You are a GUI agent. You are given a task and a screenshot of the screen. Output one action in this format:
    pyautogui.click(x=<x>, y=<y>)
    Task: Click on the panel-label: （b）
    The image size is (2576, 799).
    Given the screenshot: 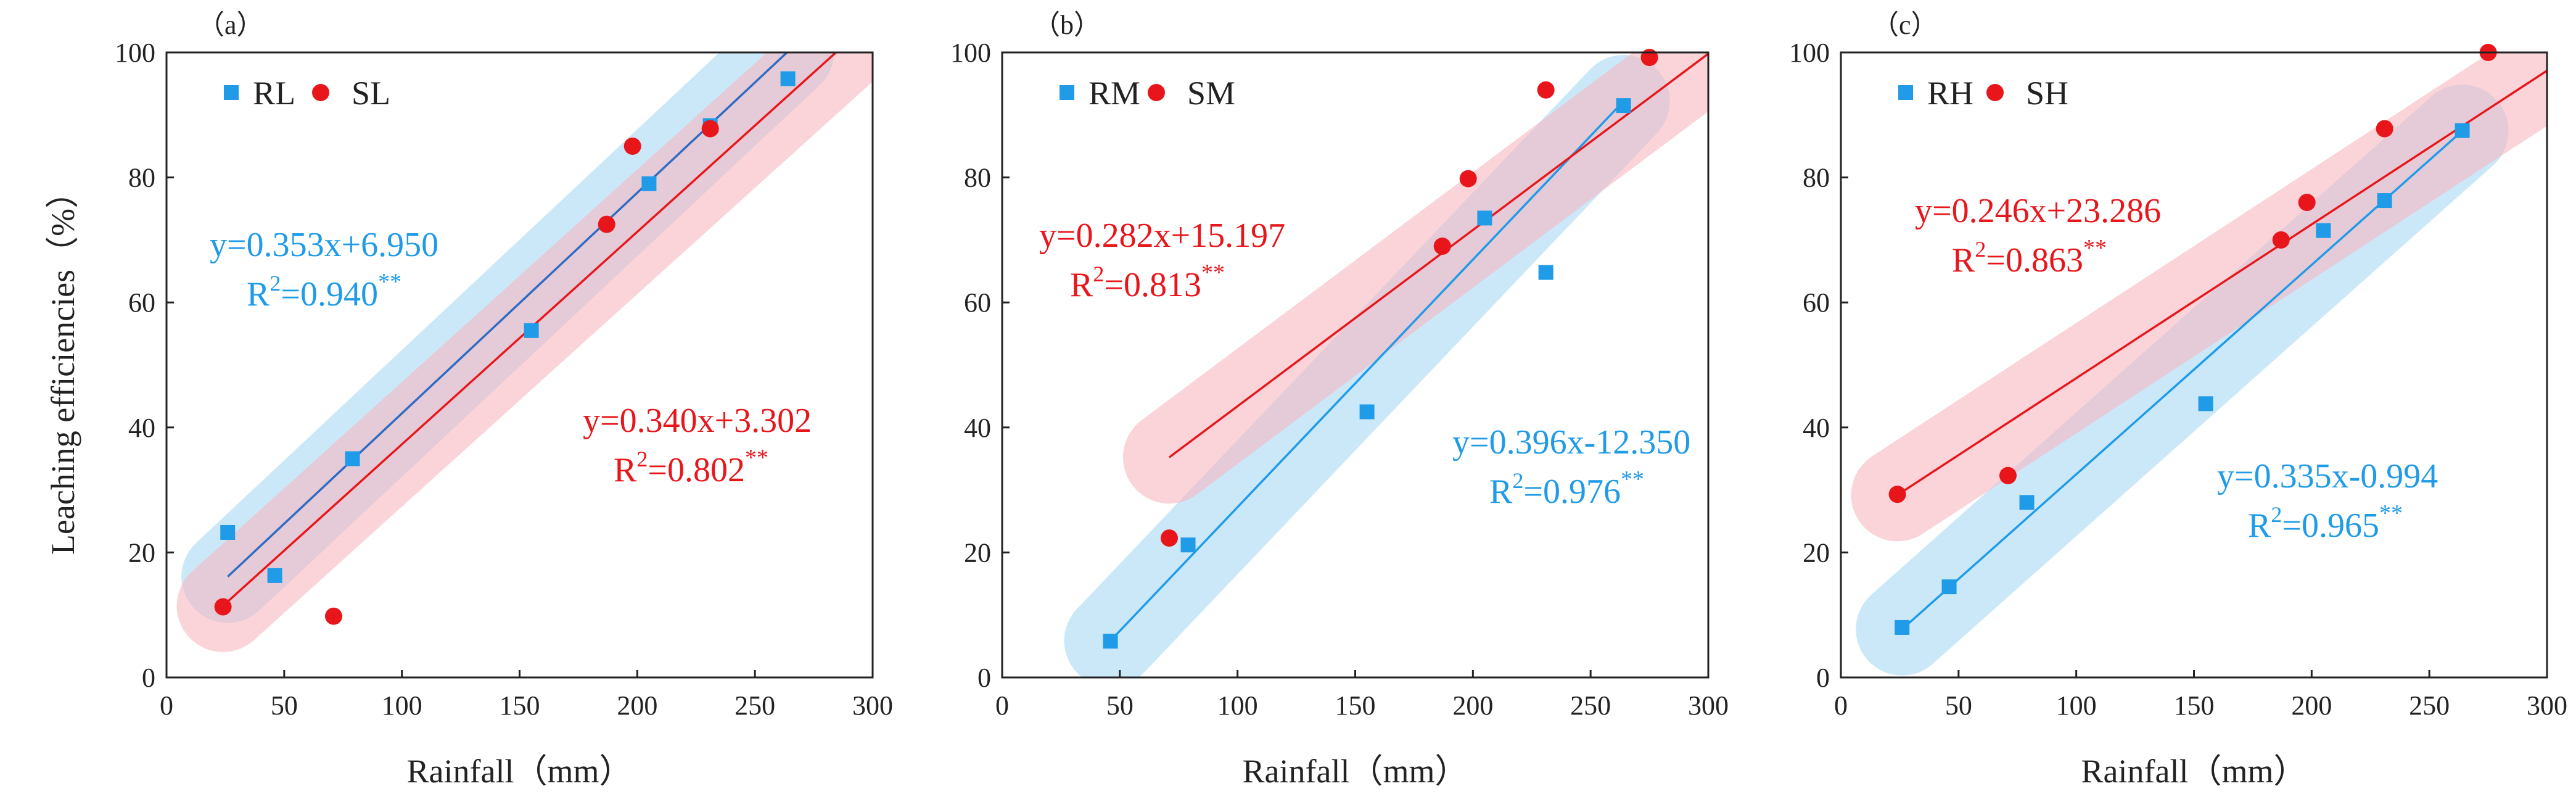 What is the action you would take?
    pyautogui.click(x=1067, y=25)
    